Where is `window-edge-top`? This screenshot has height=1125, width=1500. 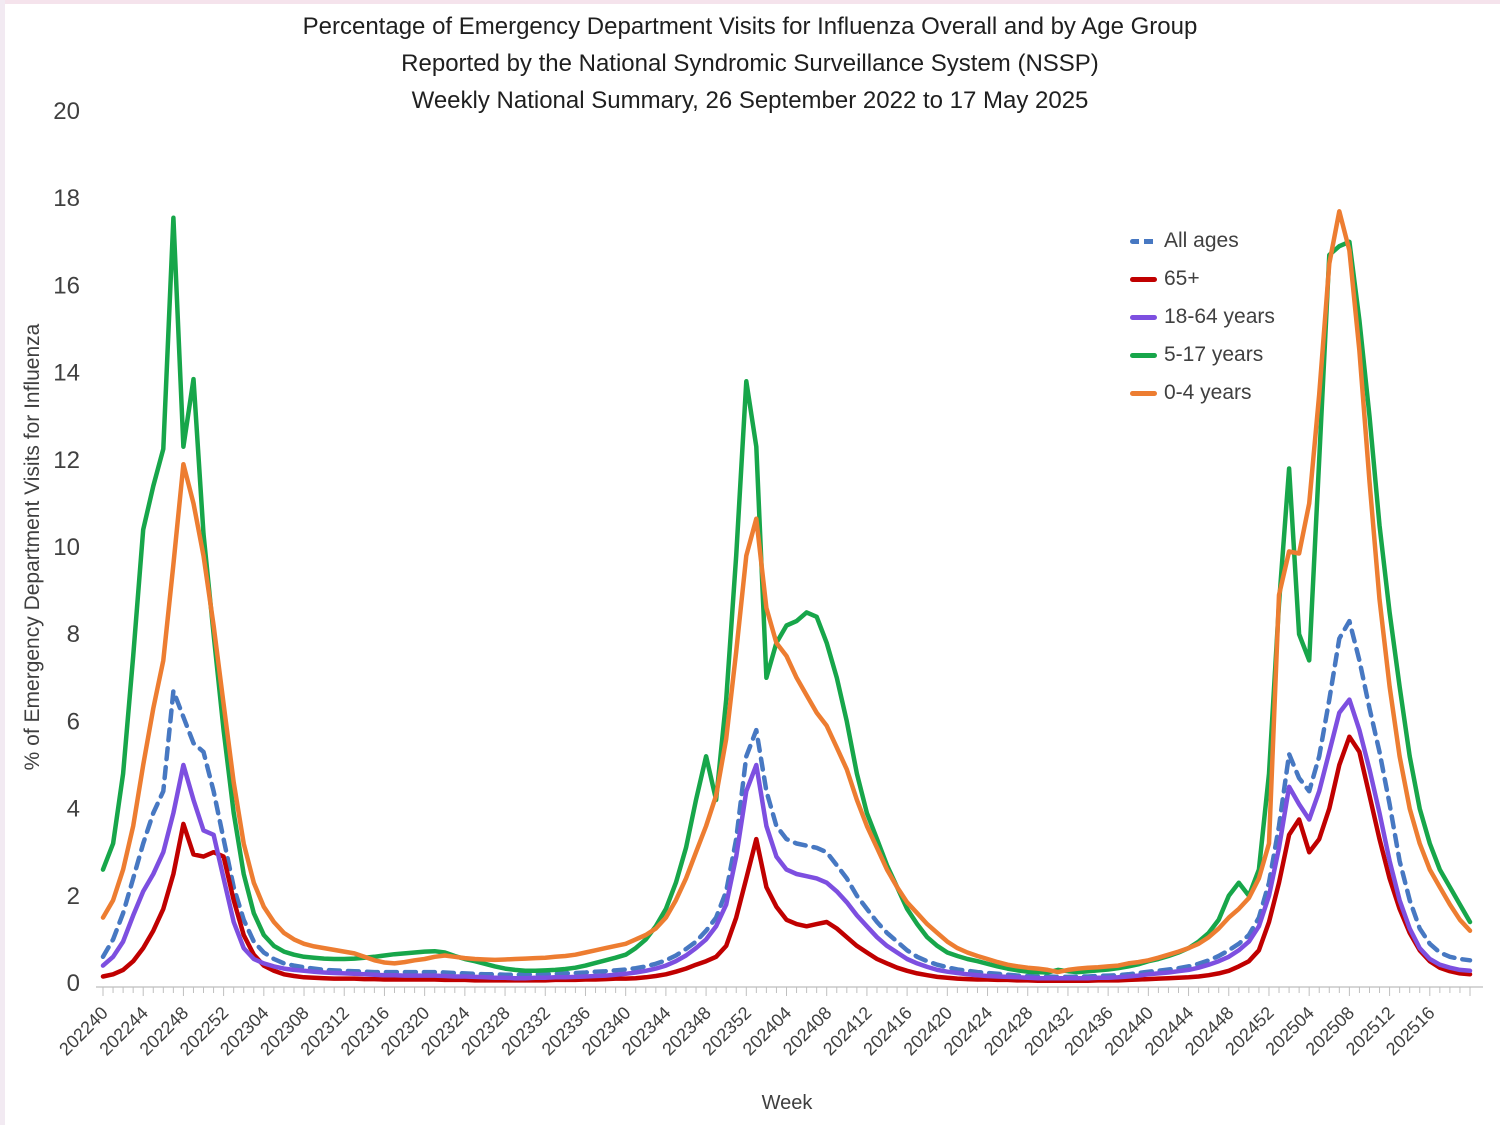 window-edge-top is located at coordinates (750, 2).